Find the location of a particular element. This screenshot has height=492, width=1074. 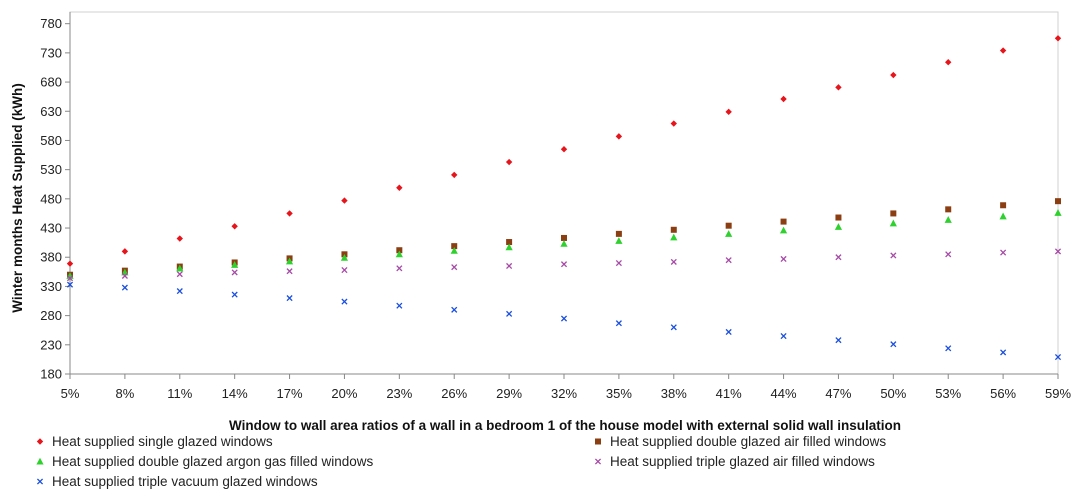

y-tick-label: 780 is located at coordinates (51, 23).